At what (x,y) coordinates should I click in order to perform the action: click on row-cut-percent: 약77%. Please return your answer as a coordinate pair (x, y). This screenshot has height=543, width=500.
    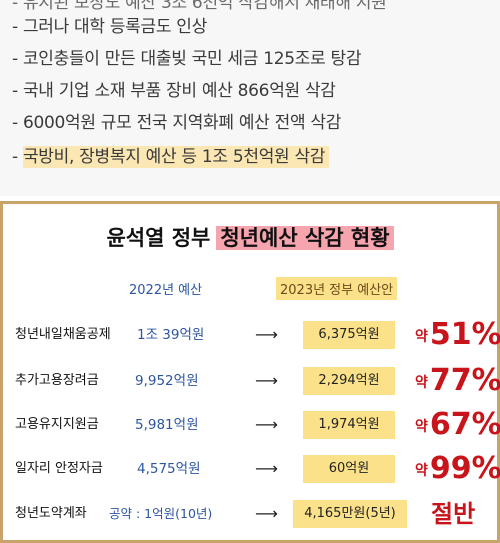
    Looking at the image, I should click on (457, 380).